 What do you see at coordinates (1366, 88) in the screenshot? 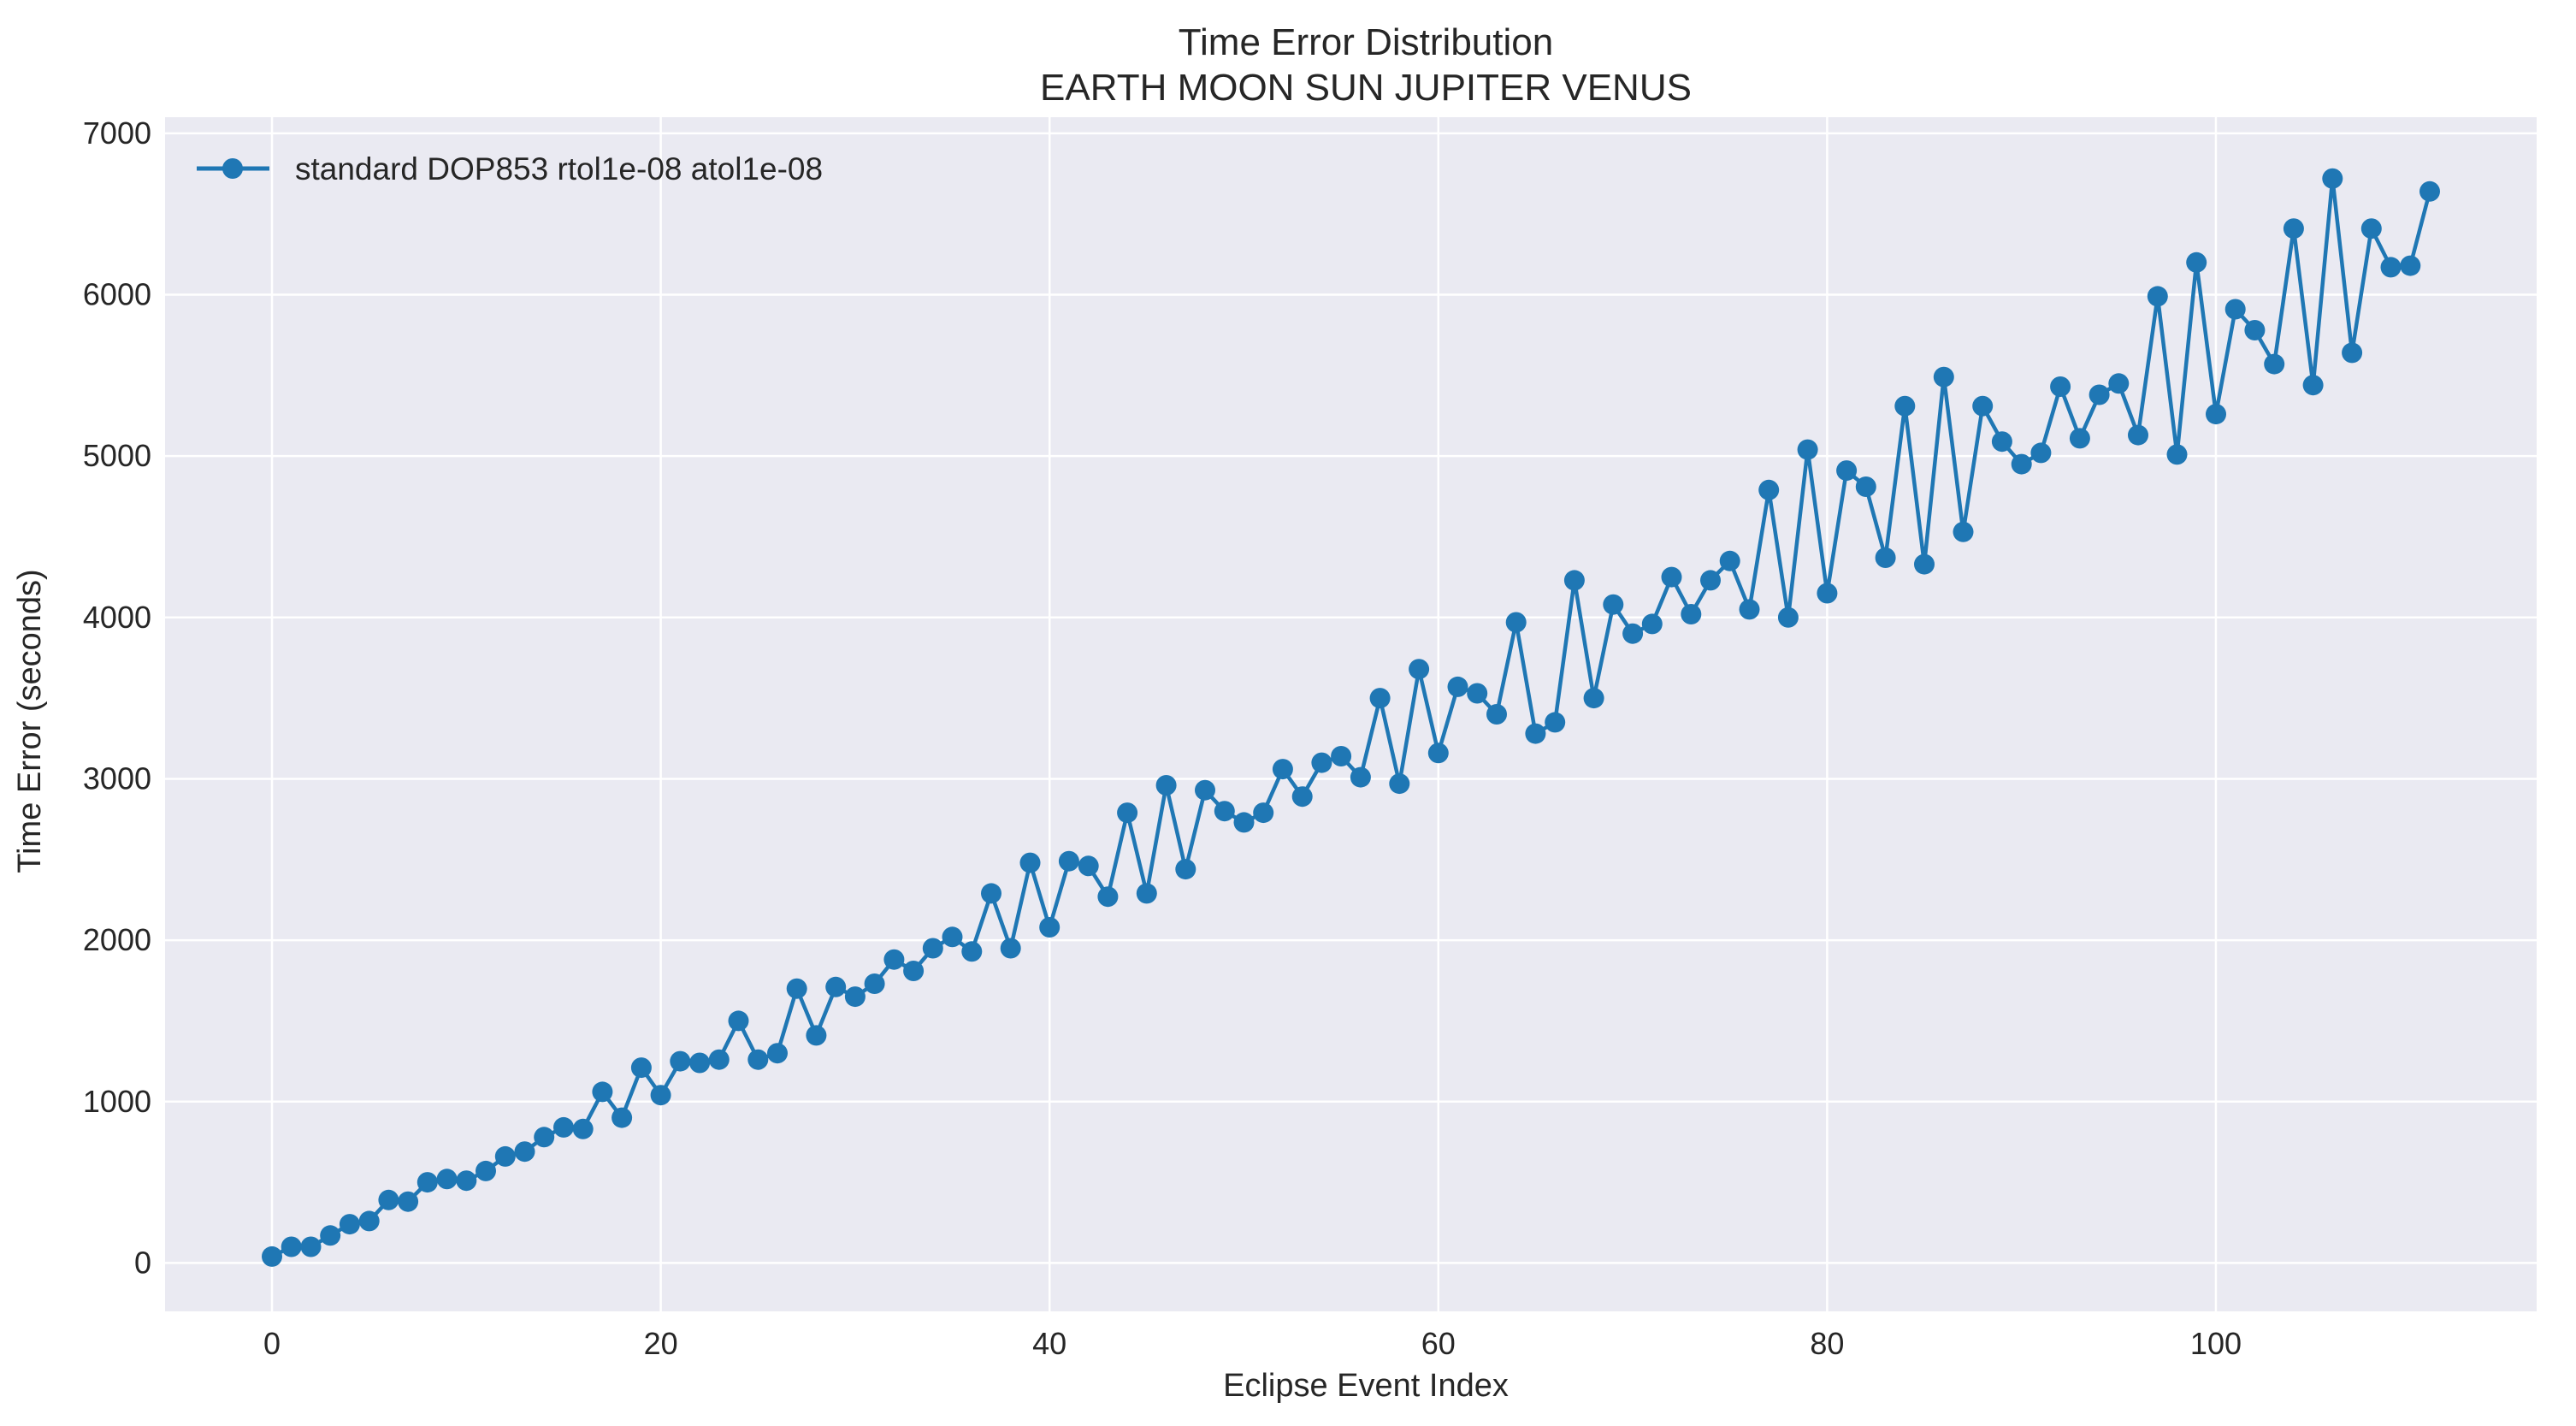
I see `chart-subtitle: EARTH MOON SUN JUPITER VENUS` at bounding box center [1366, 88].